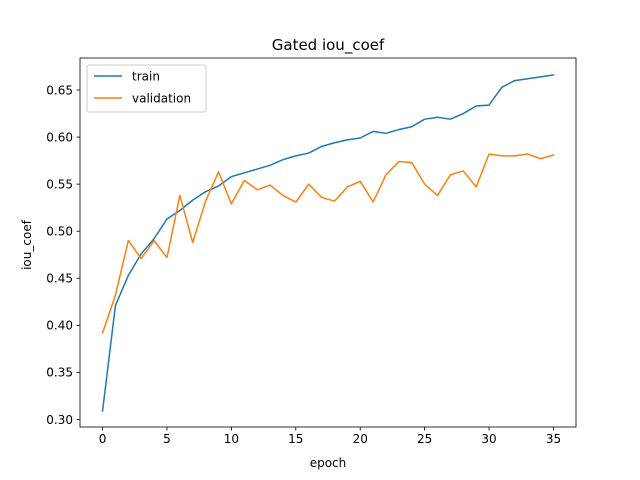 This screenshot has width=640, height=480. Describe the element at coordinates (59, 184) in the screenshot. I see `y-tick-label: 0.55` at that location.